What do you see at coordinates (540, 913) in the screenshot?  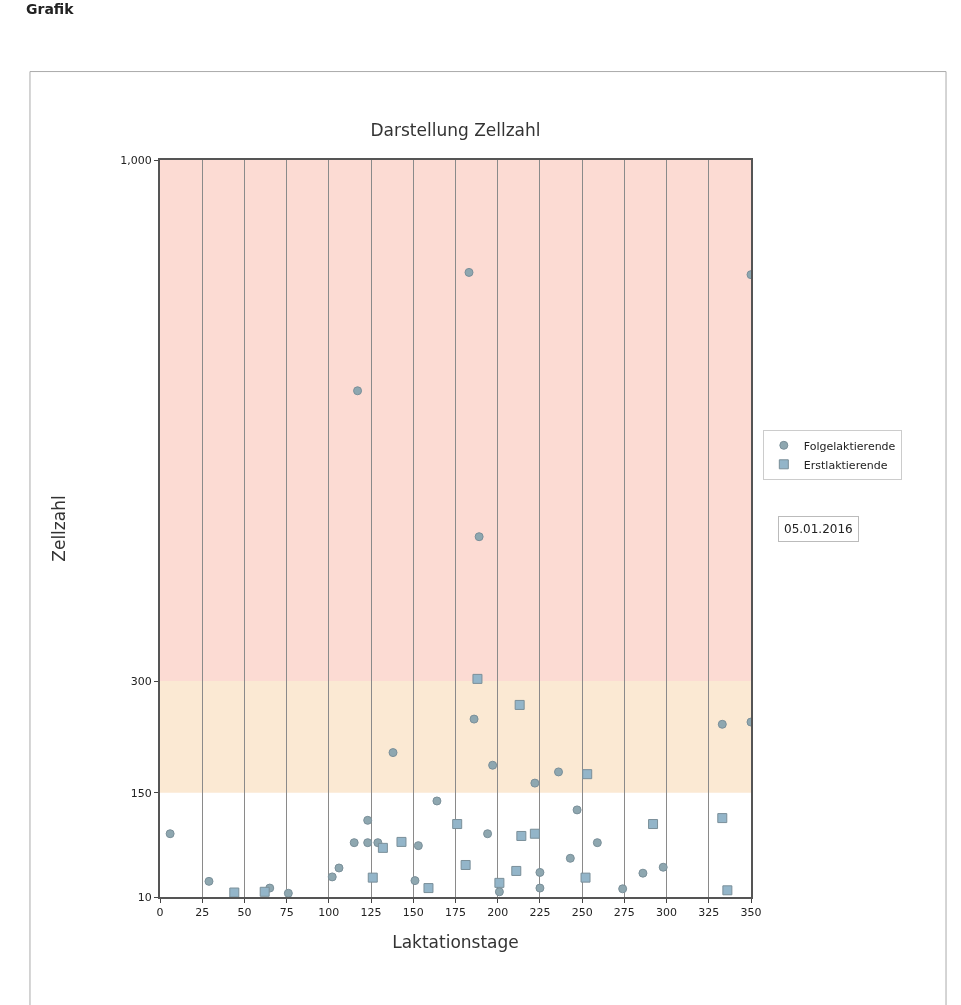 I see `x-tick-label: 225` at bounding box center [540, 913].